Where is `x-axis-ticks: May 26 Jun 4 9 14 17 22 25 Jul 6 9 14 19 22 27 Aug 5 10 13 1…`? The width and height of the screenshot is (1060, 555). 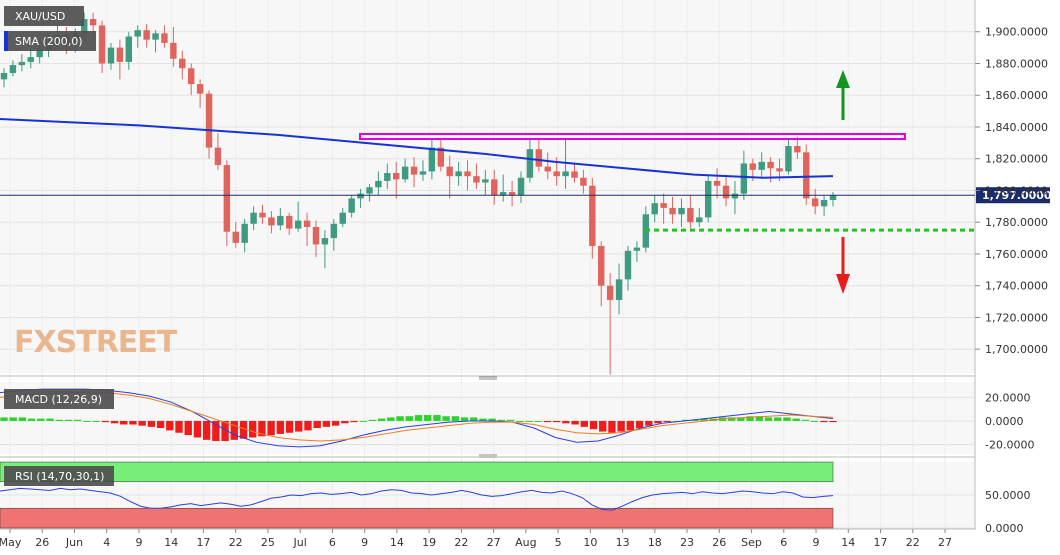
x-axis-ticks: May 26 Jun 4 9 14 17 22 25 Jul 6 9 14 19 22 27 Aug 5 10 13 1… is located at coordinates (476, 539).